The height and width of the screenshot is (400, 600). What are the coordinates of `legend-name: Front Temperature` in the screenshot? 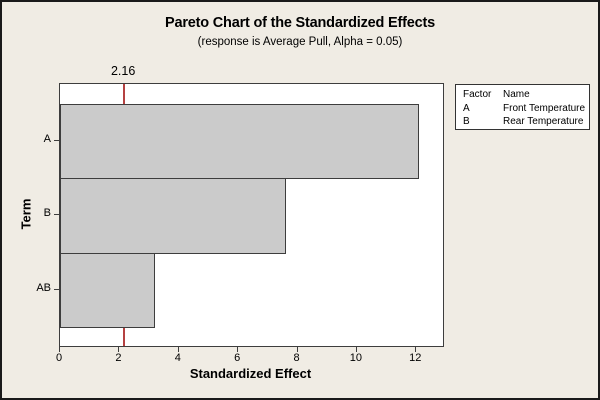 It's located at (544, 108).